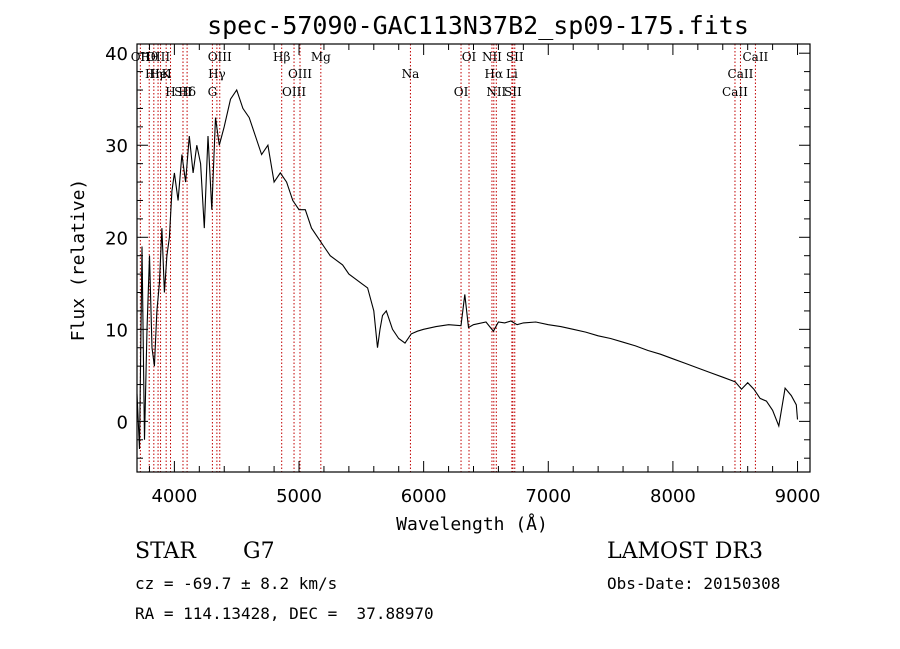 Image resolution: width=900 pixels, height=649 pixels. Describe the element at coordinates (798, 496) in the screenshot. I see `x-tick-label: 9000` at that location.